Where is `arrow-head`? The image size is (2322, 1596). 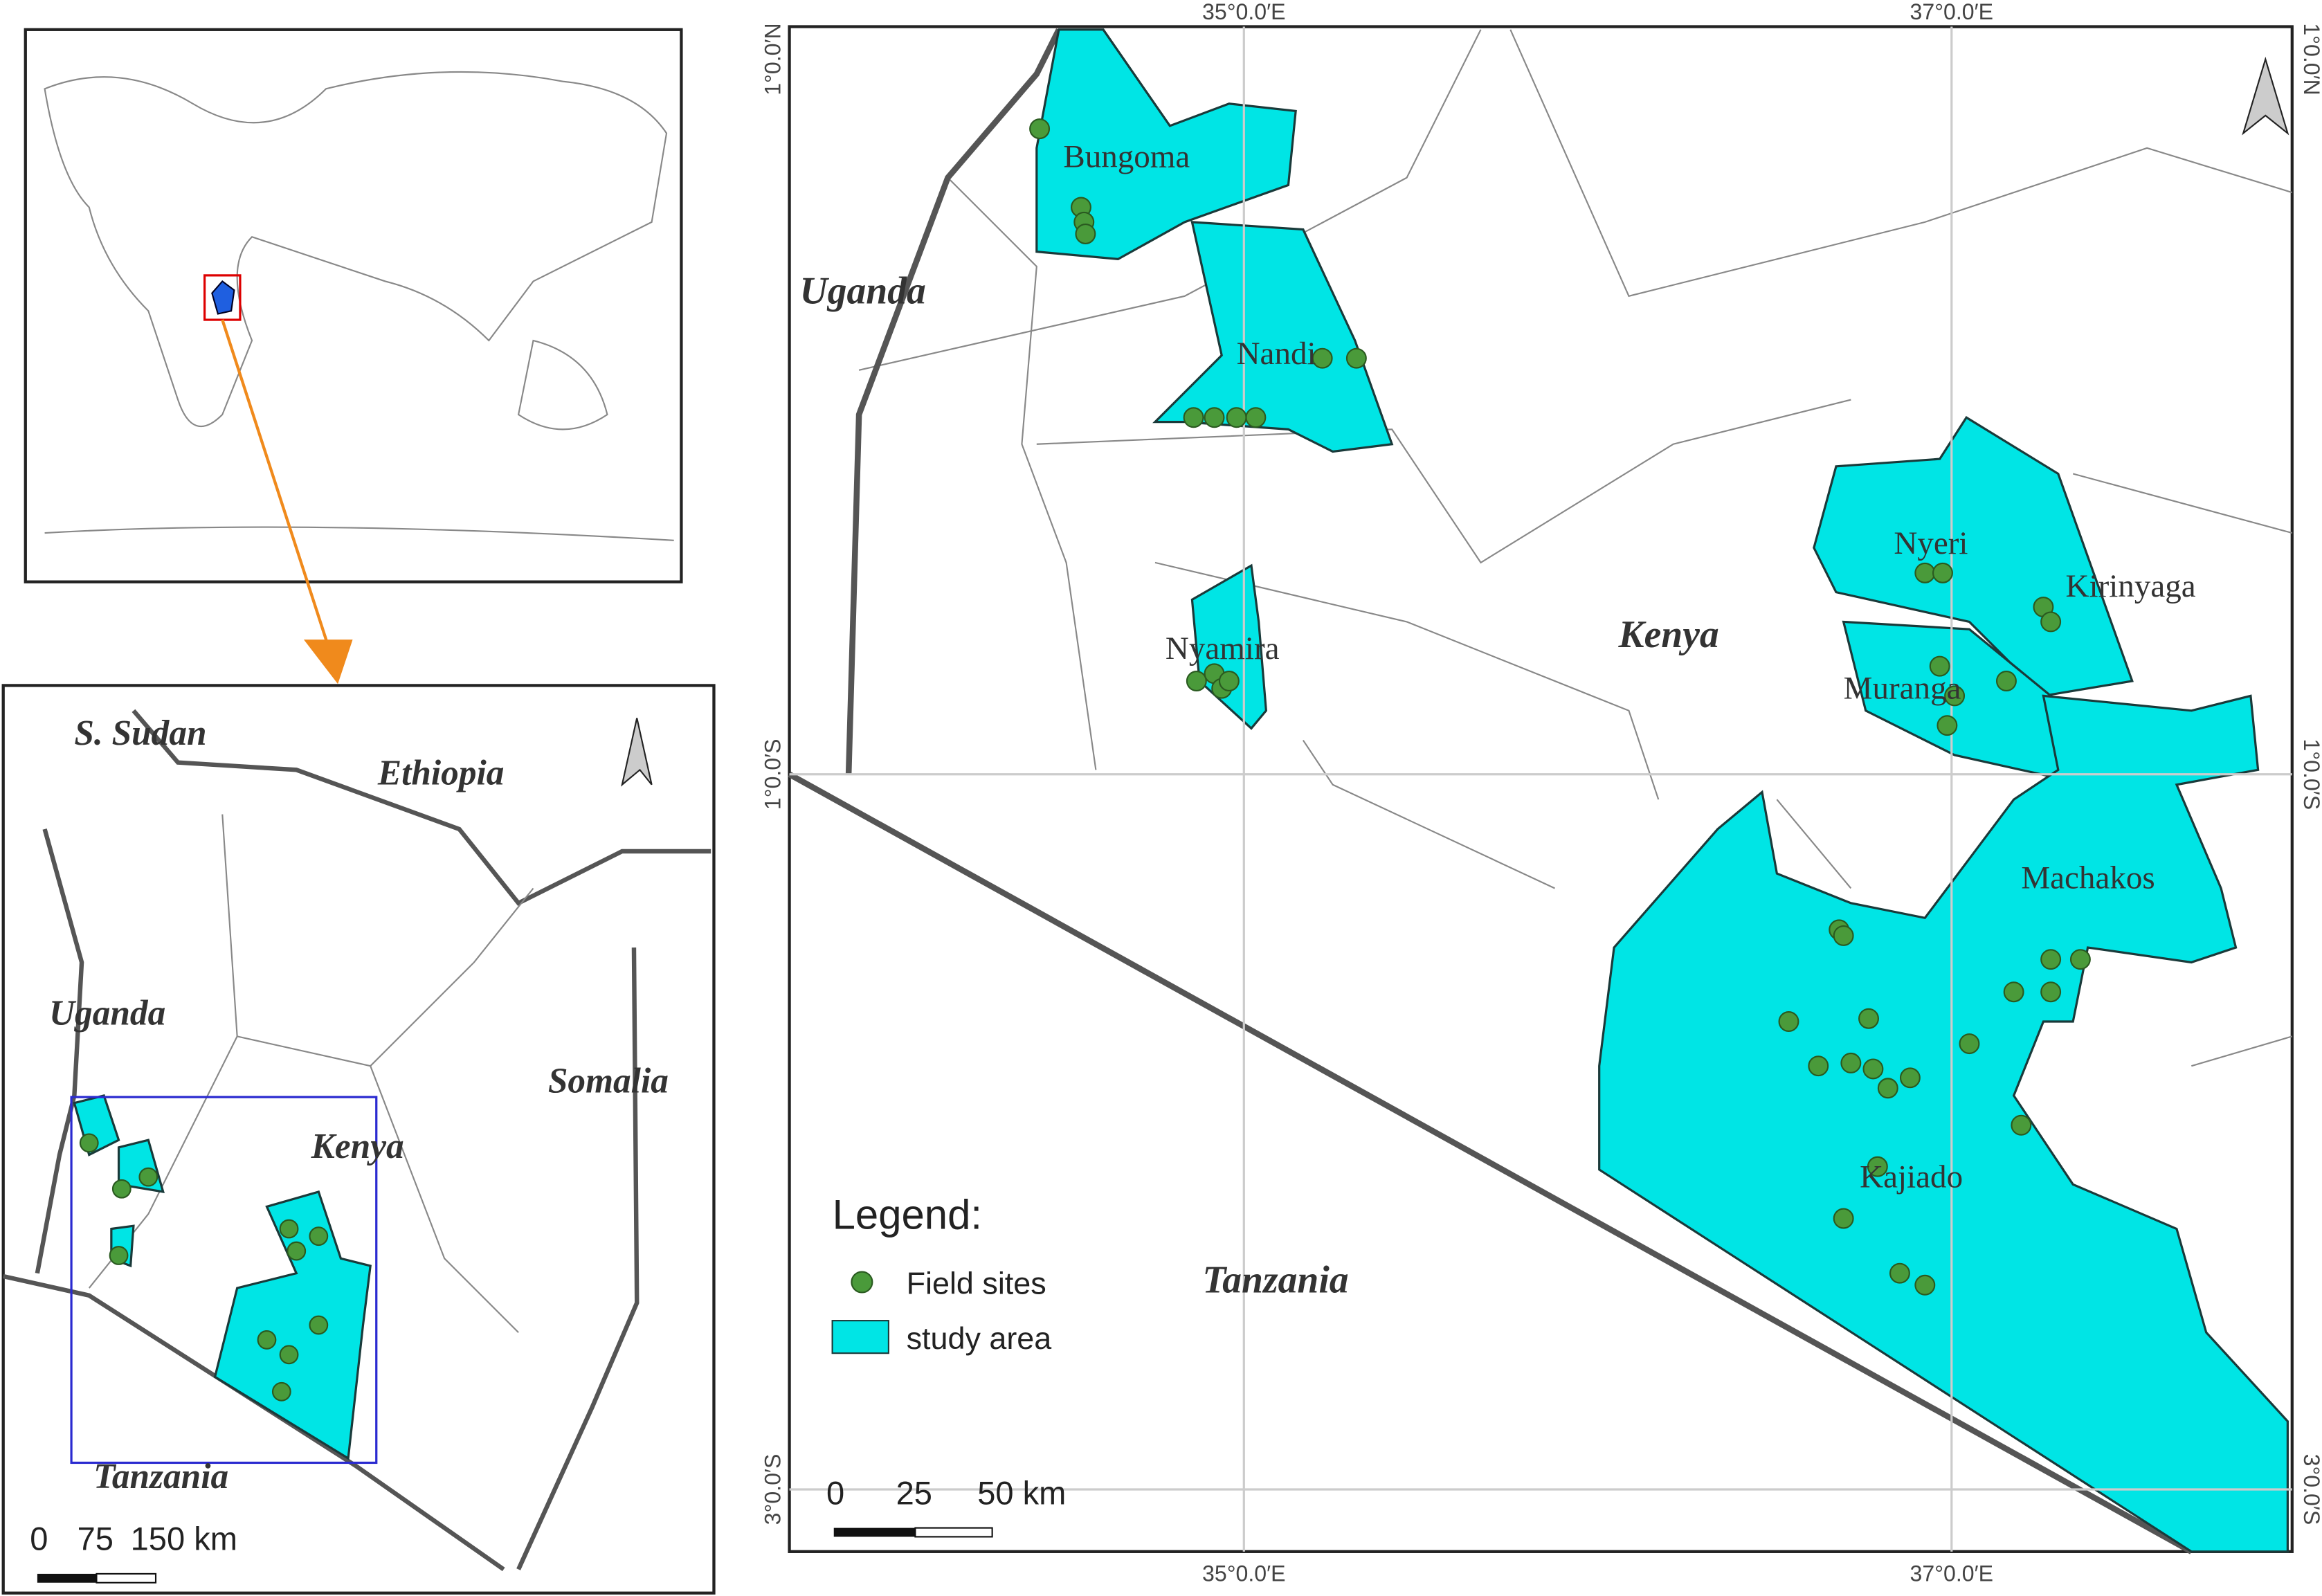 arrow-head is located at coordinates (328, 662).